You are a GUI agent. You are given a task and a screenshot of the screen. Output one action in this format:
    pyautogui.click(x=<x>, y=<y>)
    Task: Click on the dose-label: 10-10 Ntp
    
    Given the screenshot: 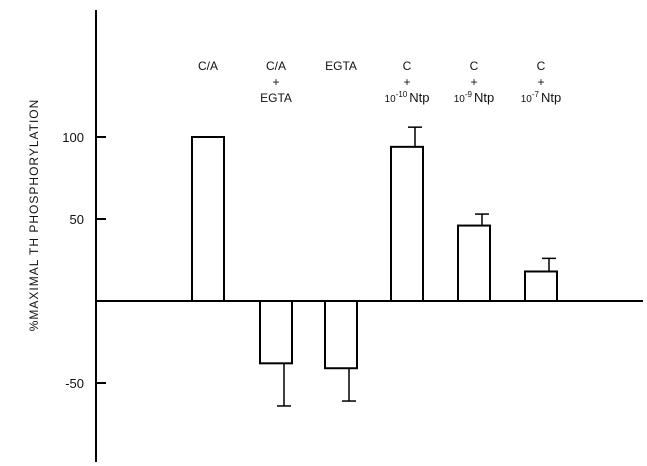 What is the action you would take?
    pyautogui.click(x=407, y=97)
    